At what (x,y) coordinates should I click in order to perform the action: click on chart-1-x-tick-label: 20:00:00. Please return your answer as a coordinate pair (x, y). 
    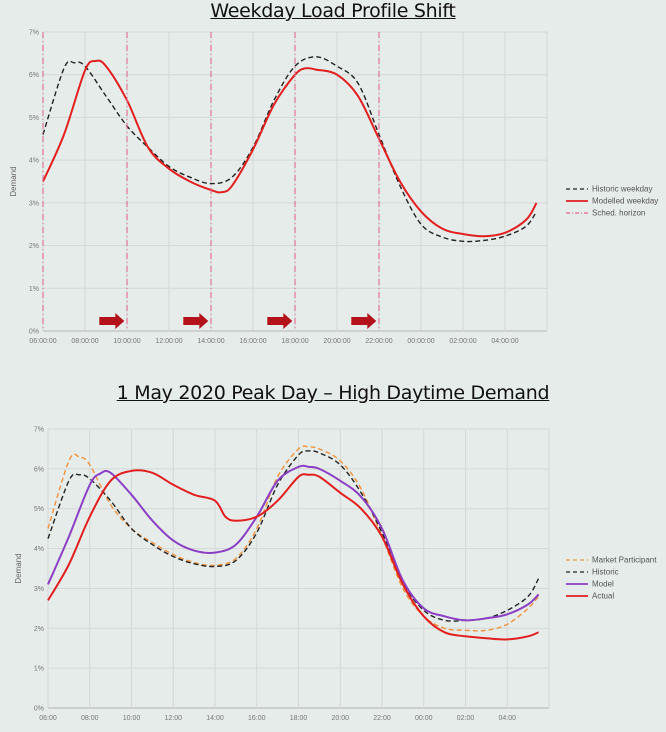
    Looking at the image, I should click on (336, 341).